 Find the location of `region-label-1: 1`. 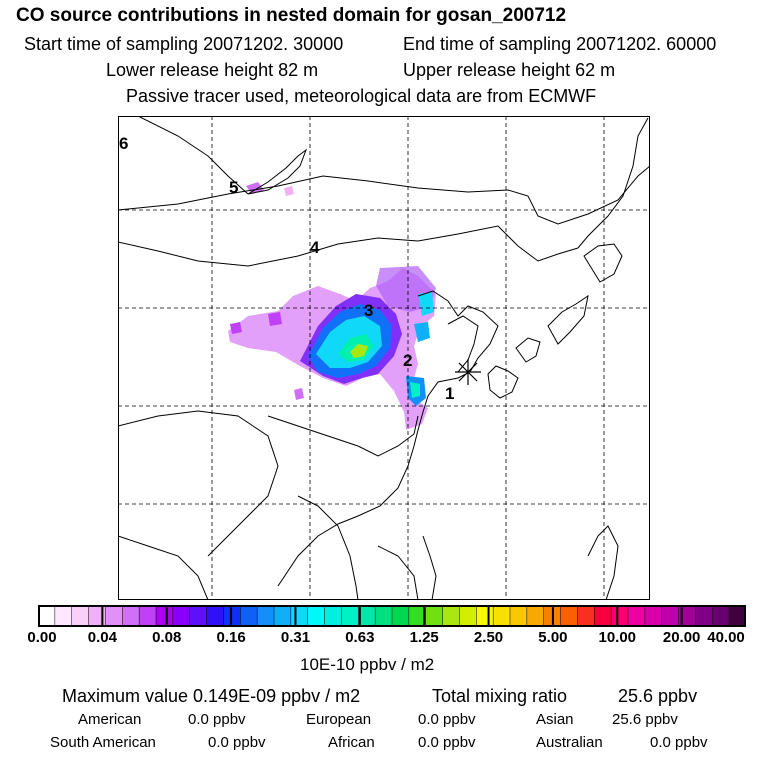

region-label-1: 1 is located at coordinates (449, 393).